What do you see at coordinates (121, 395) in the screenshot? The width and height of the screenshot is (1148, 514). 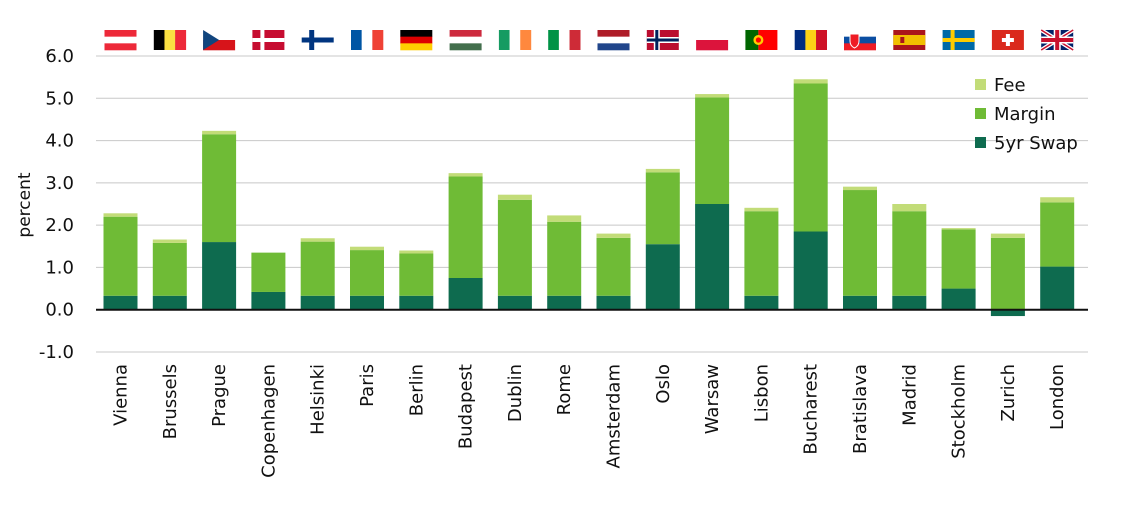 I see `x-tick-label: Vienna` at bounding box center [121, 395].